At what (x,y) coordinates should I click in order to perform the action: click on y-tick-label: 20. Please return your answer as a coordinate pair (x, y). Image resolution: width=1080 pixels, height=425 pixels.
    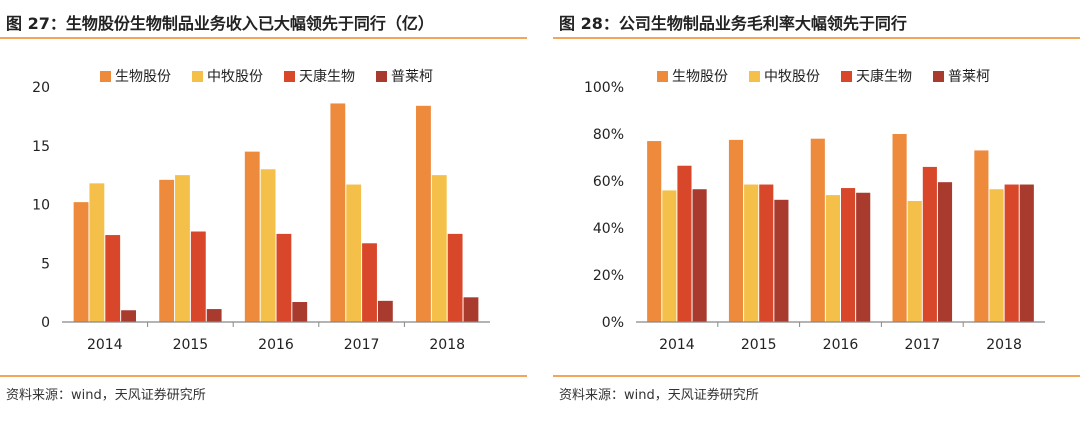
    Looking at the image, I should click on (41, 88).